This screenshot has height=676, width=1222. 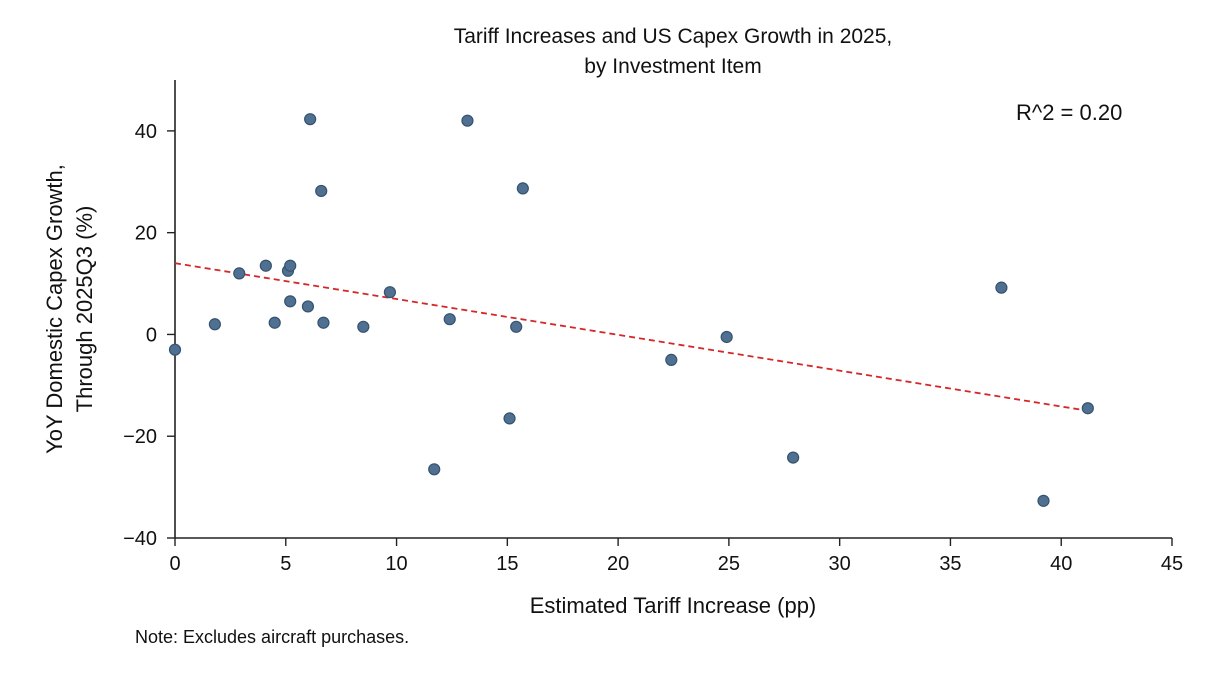 I want to click on y-axis-tick-label: −20, so click(x=140, y=437).